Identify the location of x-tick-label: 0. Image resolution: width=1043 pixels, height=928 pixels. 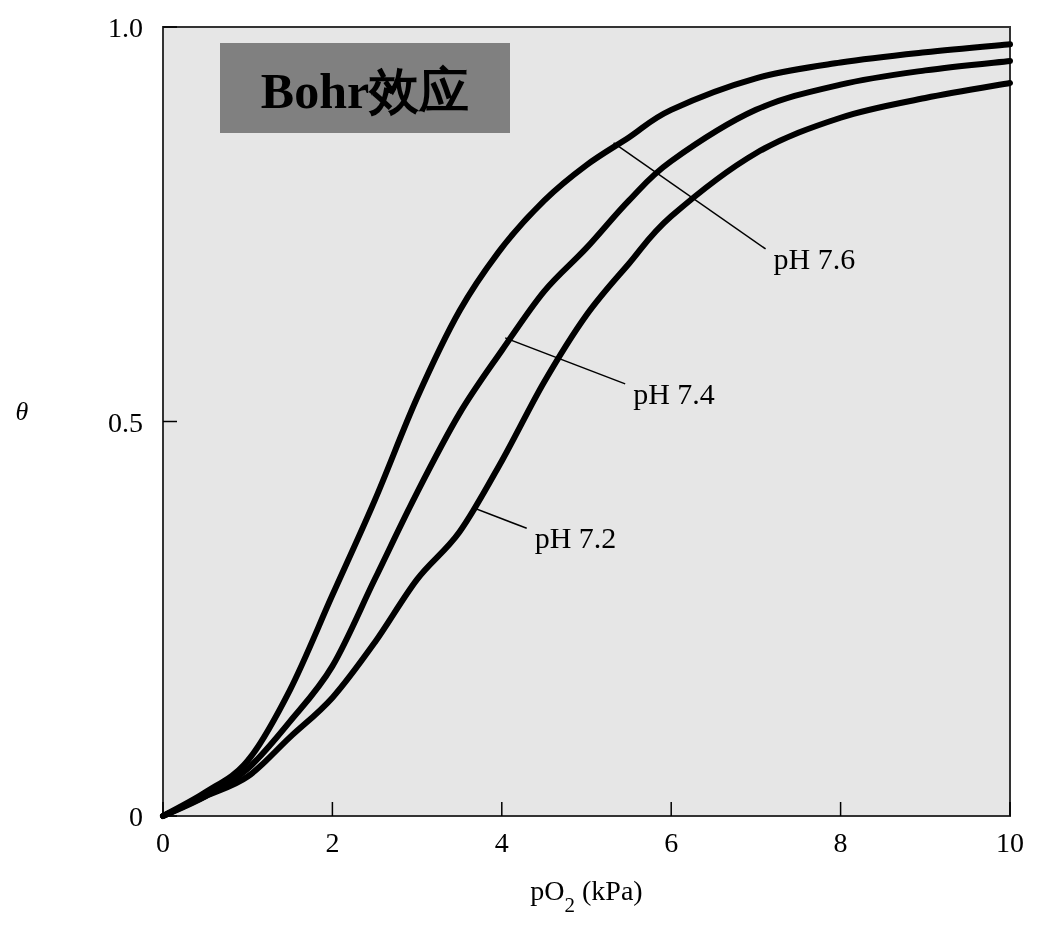
(163, 842).